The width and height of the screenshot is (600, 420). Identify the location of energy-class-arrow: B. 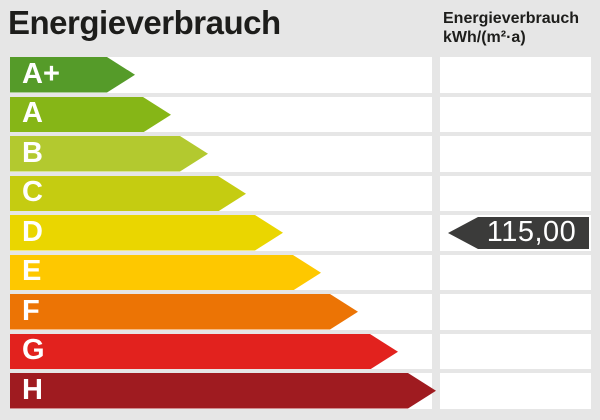
(109, 154).